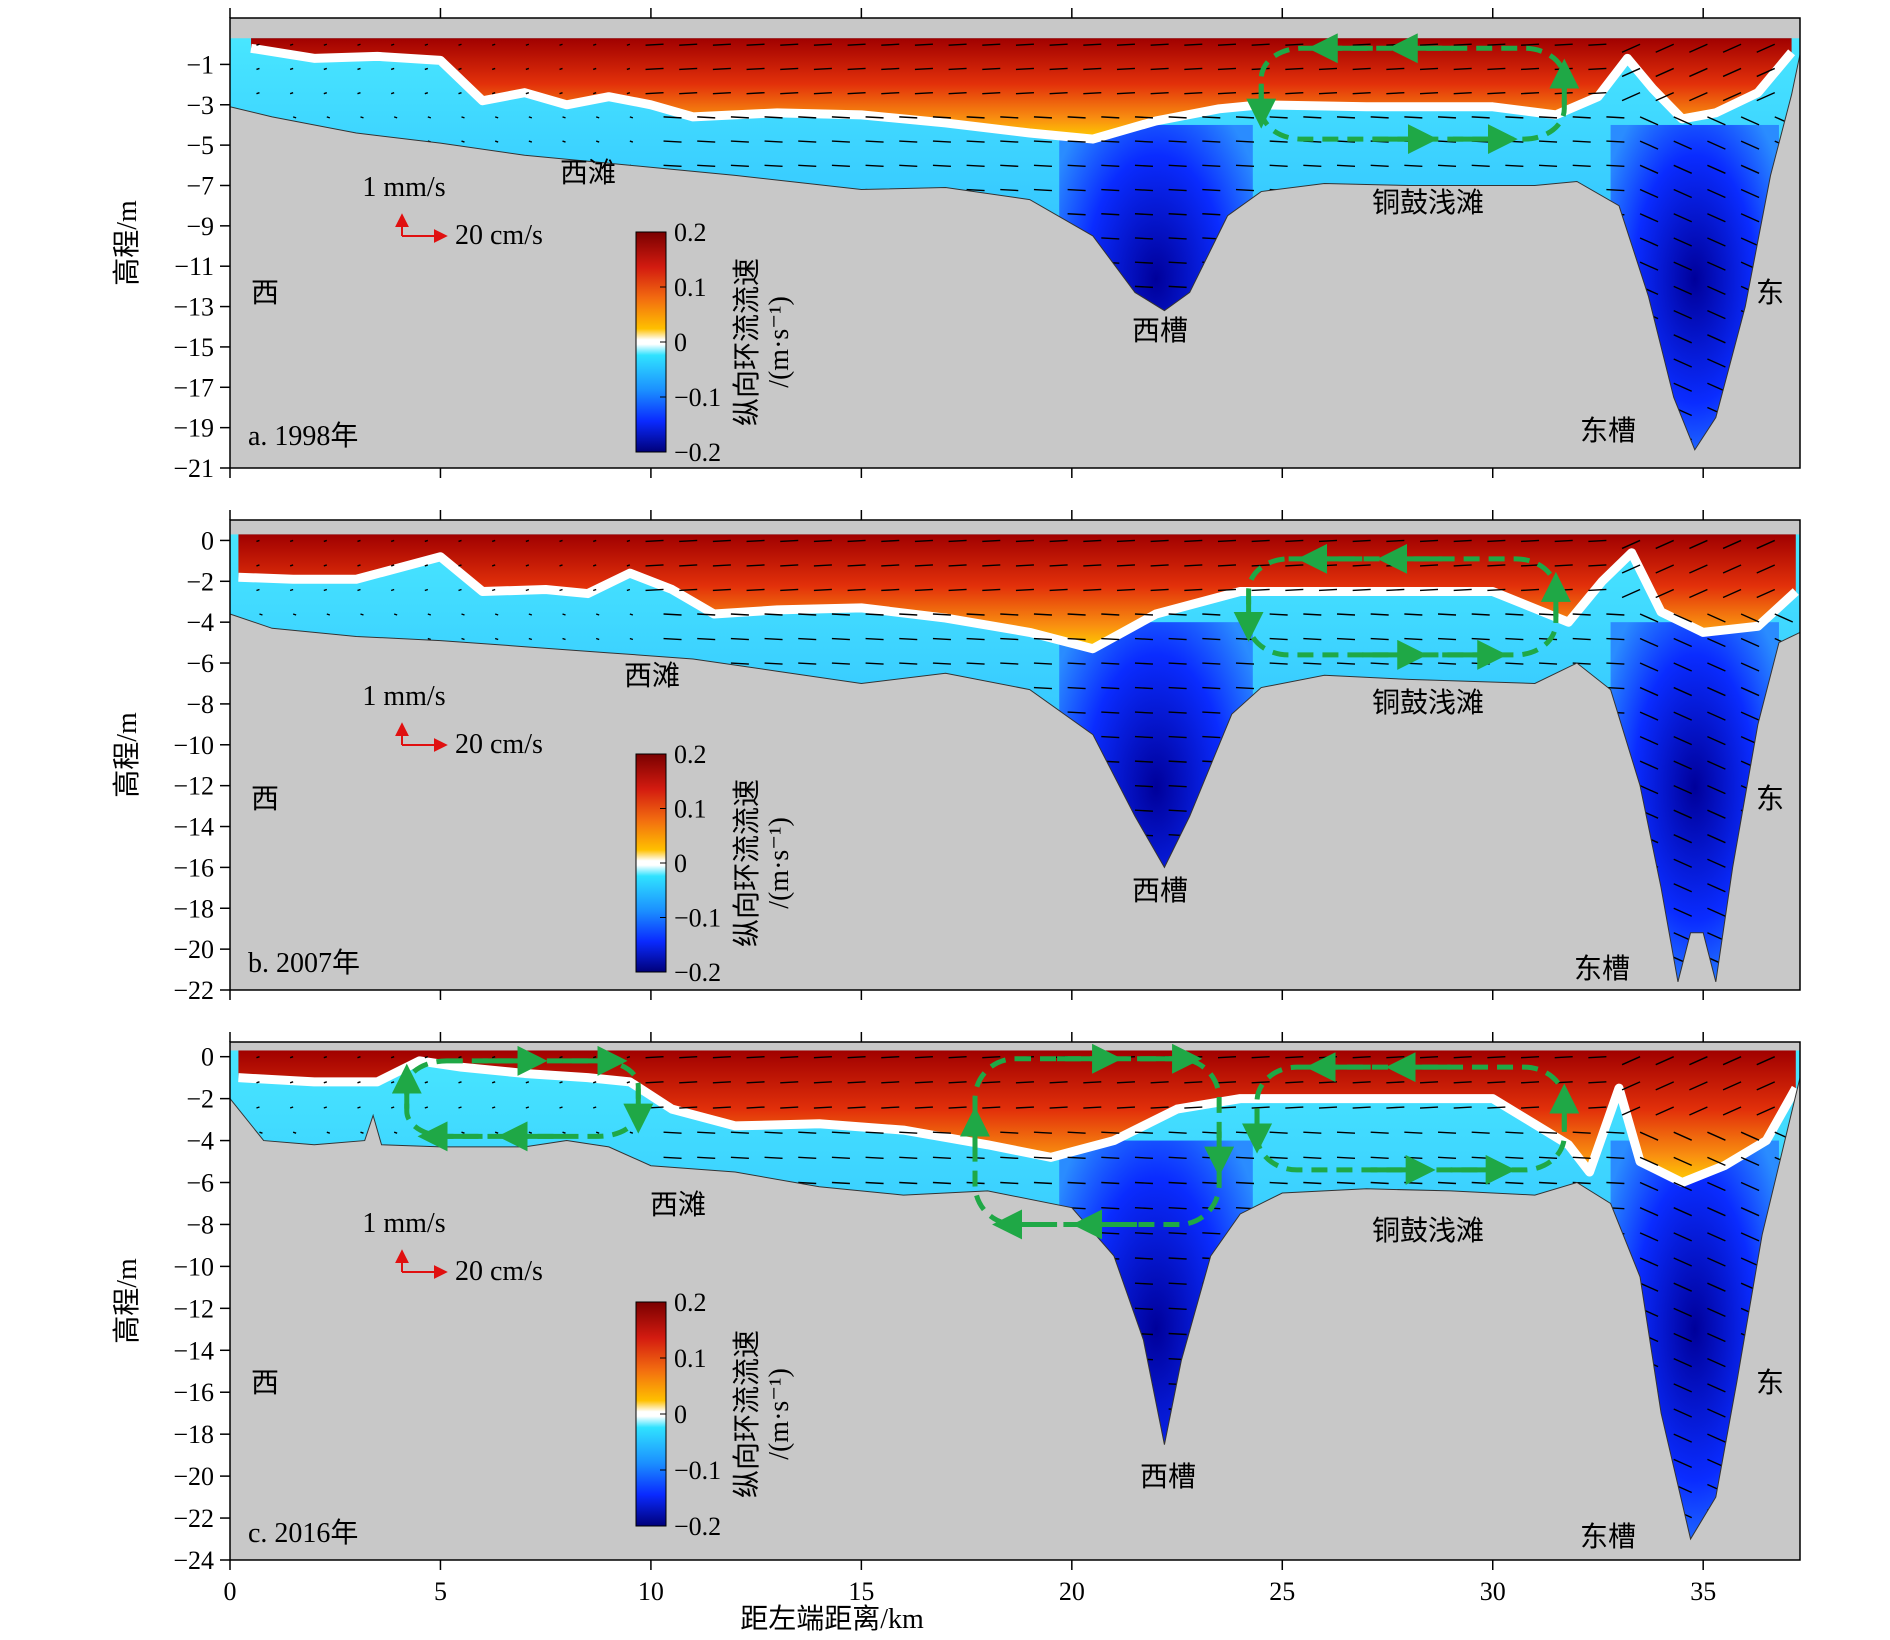 The image size is (1890, 1640). What do you see at coordinates (499, 235) in the screenshot?
I see `vector-scale-horizontal: 20 cm/s` at bounding box center [499, 235].